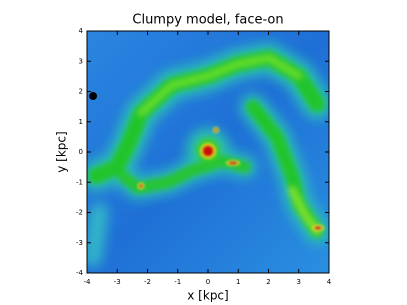 This screenshot has width=407, height=305. I want to click on y-tick-label: 0, so click(81, 152).